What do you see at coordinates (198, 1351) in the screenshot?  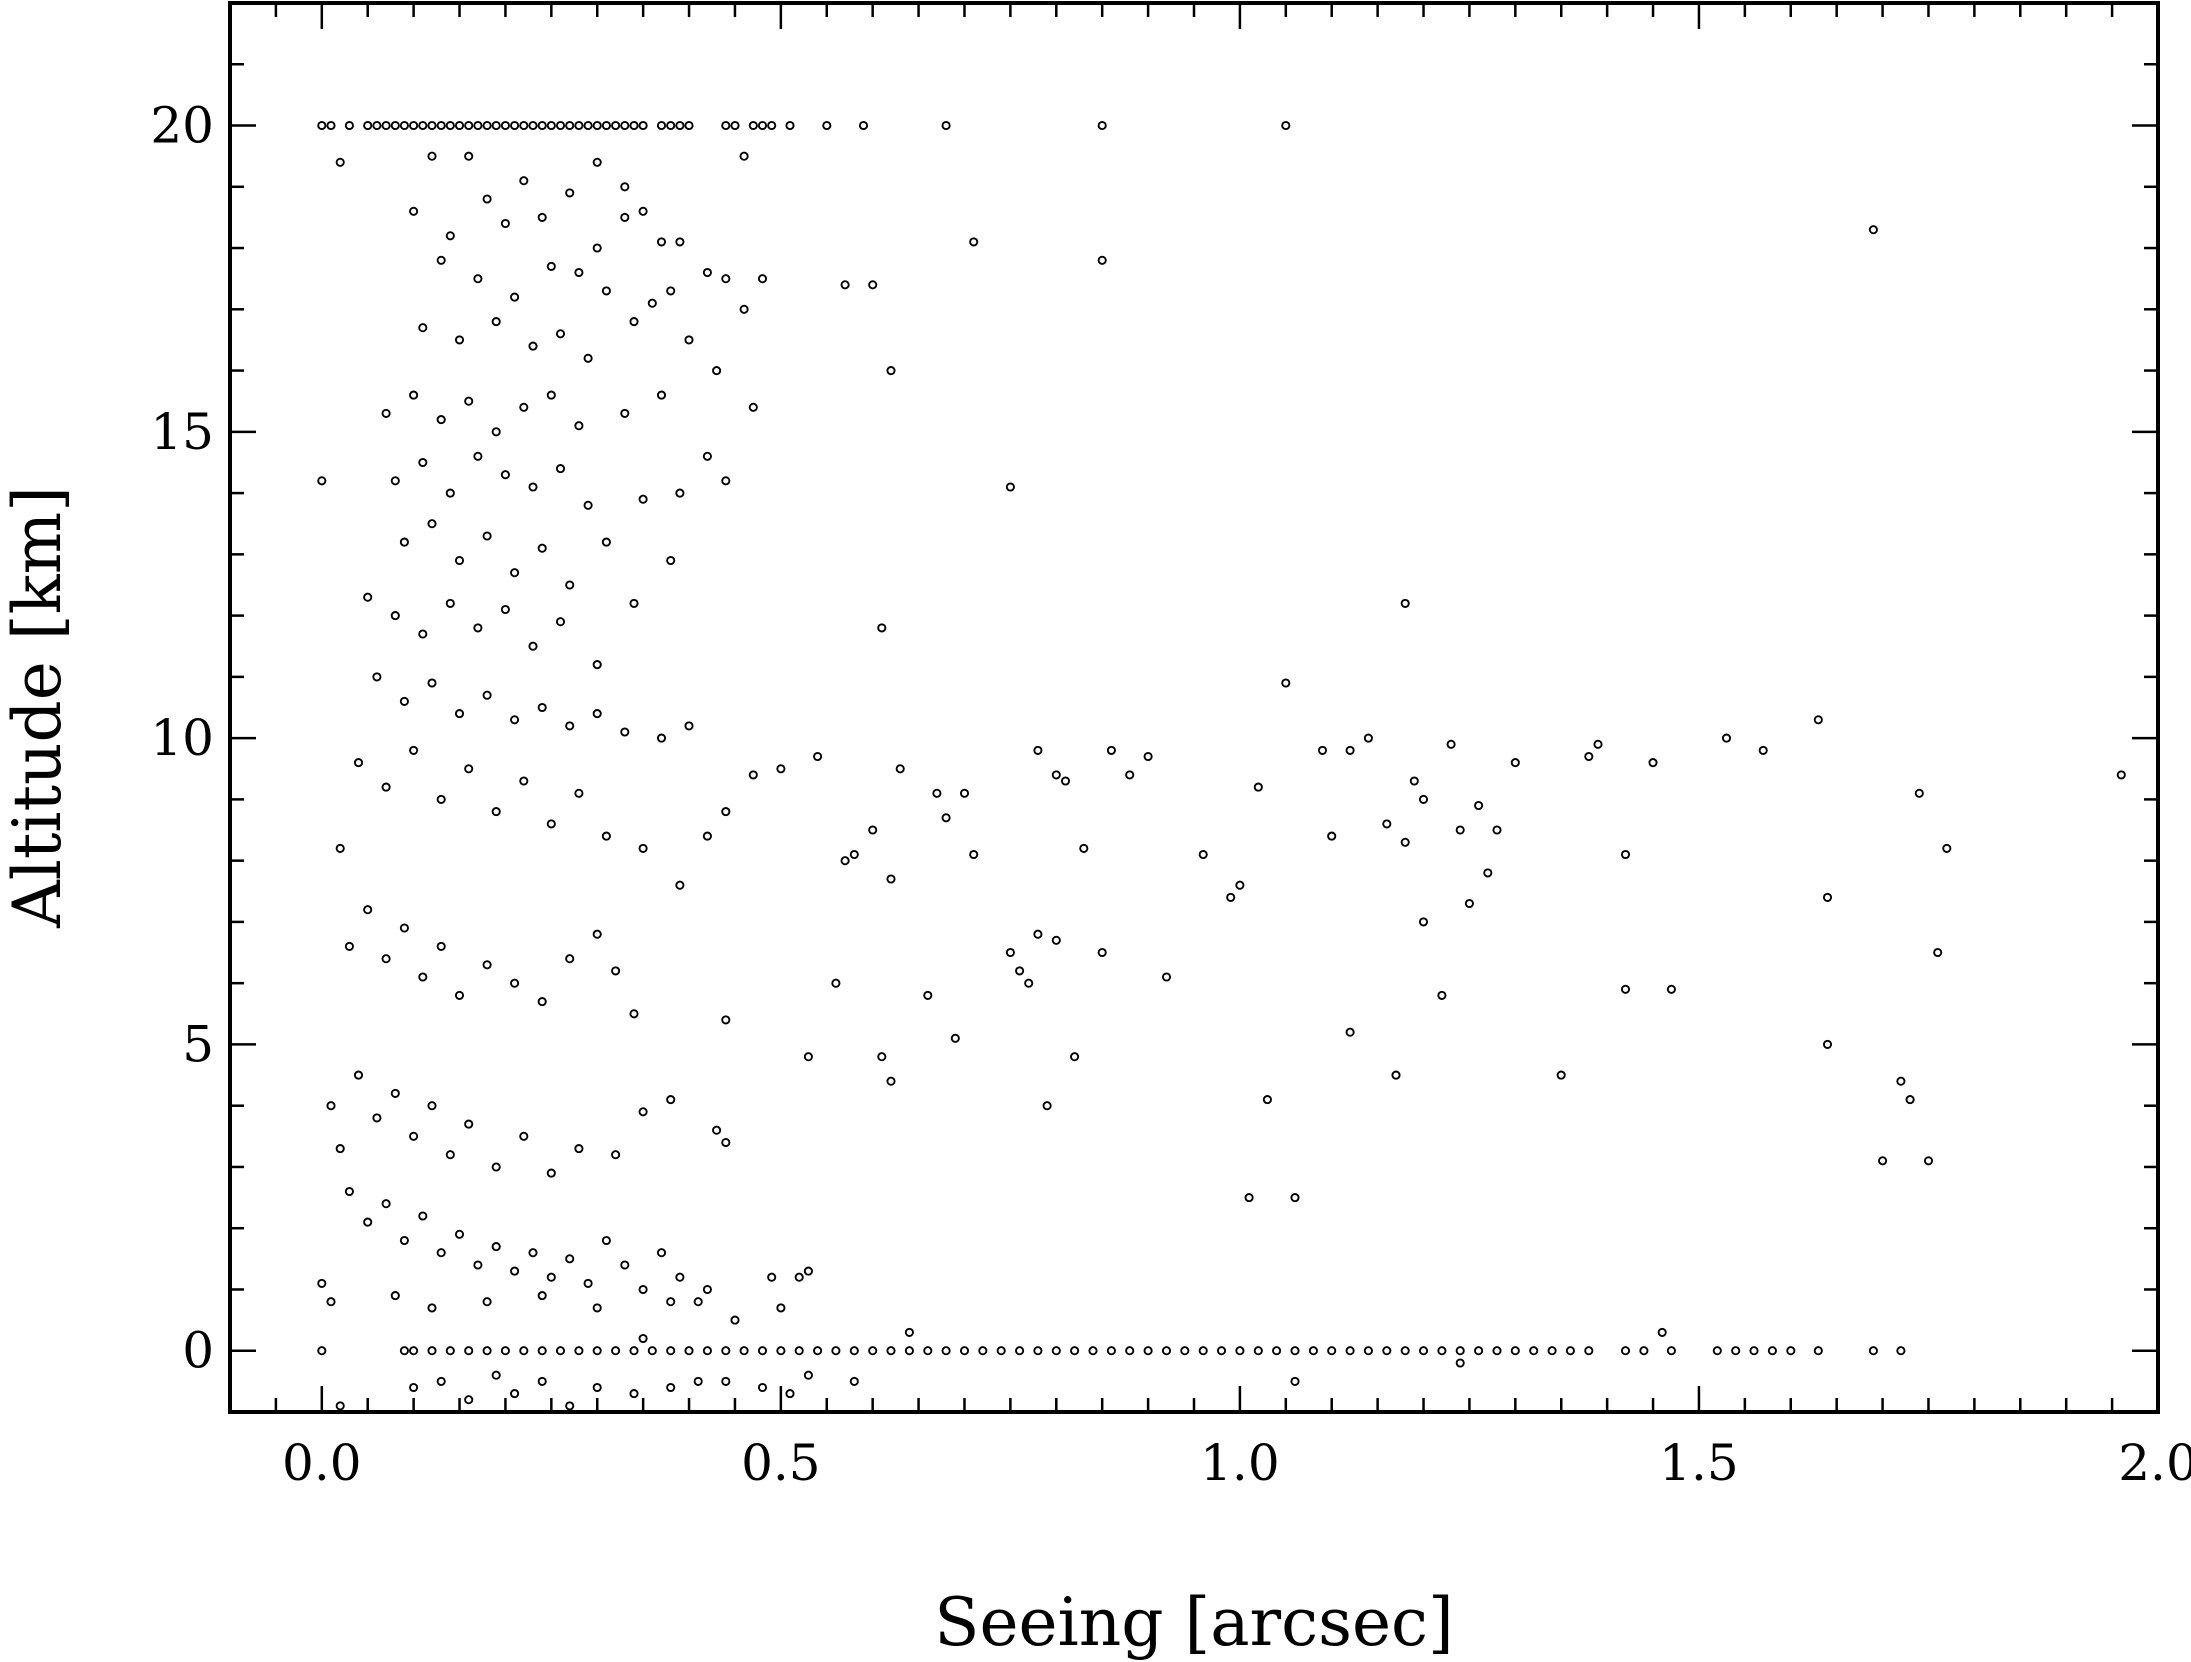 I see `y-tick-label: 0` at bounding box center [198, 1351].